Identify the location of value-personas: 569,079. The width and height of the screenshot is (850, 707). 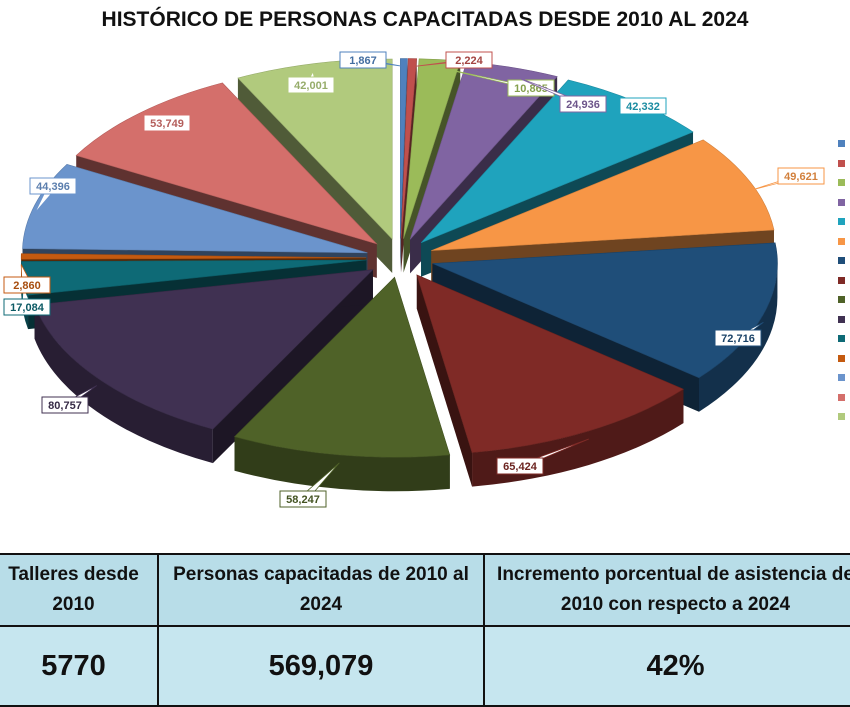
(321, 666).